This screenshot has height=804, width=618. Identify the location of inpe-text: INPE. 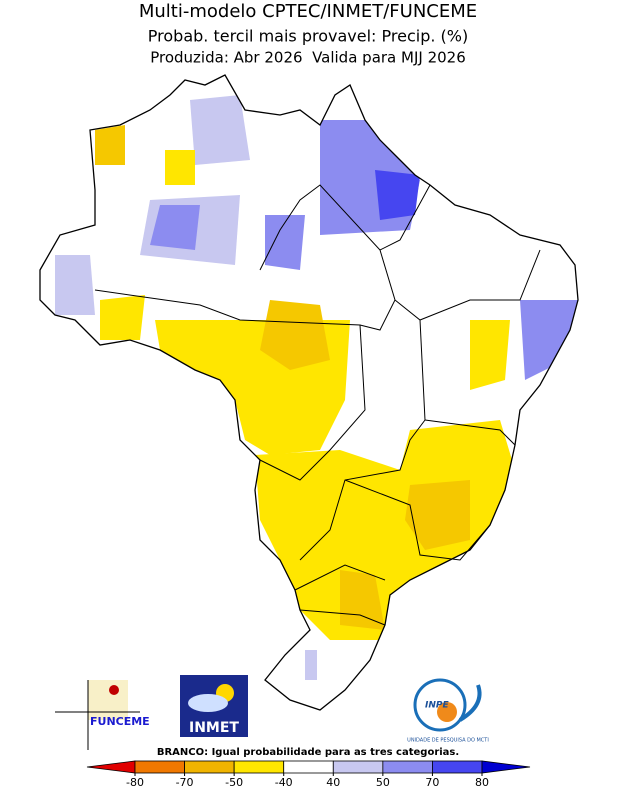
(437, 706).